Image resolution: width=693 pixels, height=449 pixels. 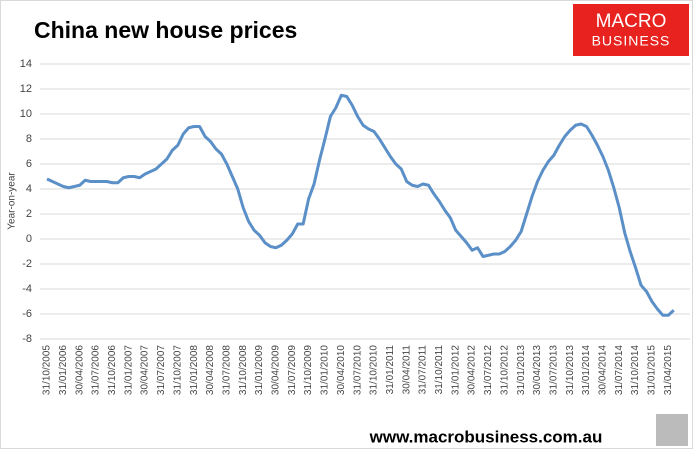 What do you see at coordinates (635, 370) in the screenshot?
I see `x-tick-label: 31/10/2014` at bounding box center [635, 370].